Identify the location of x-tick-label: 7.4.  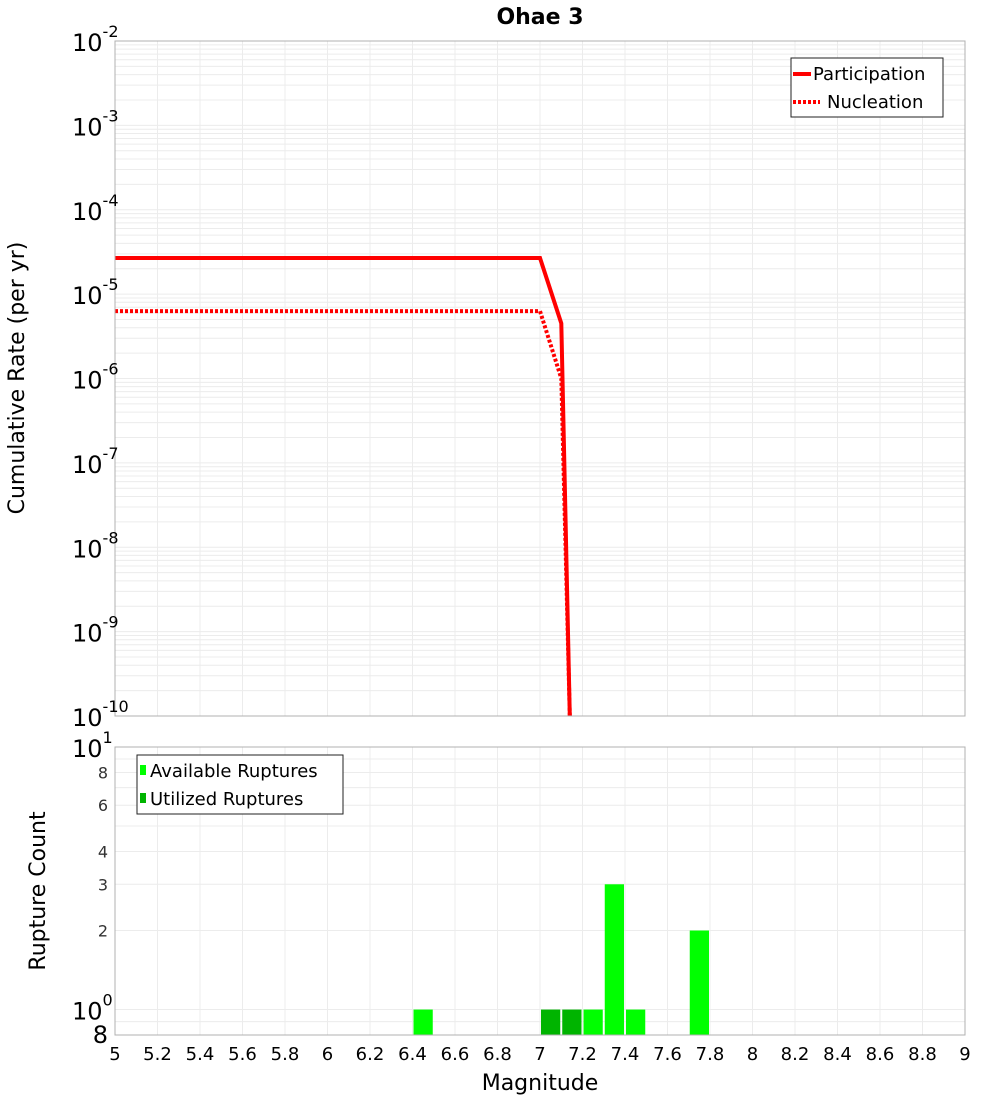
(625, 1054).